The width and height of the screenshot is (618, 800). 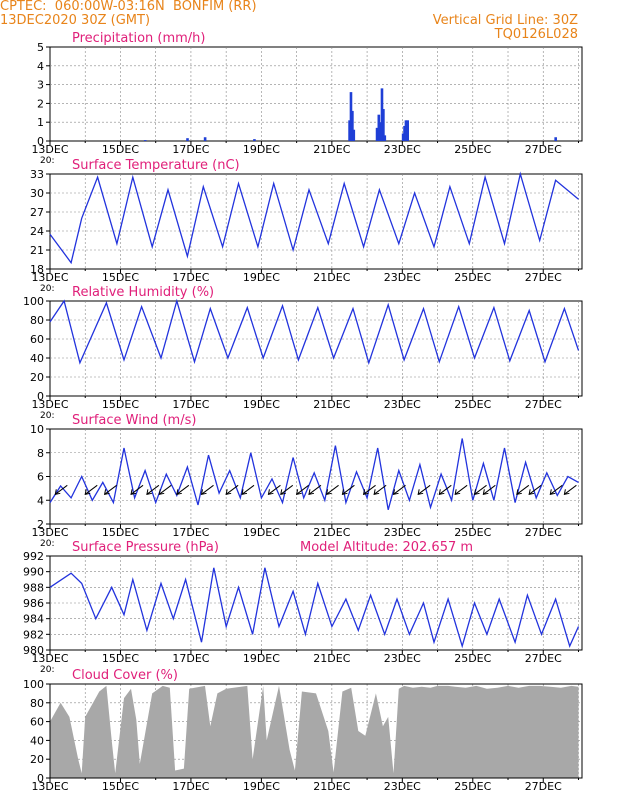 What do you see at coordinates (402, 149) in the screenshot?
I see `precipitation-xtick-label: 23DEC` at bounding box center [402, 149].